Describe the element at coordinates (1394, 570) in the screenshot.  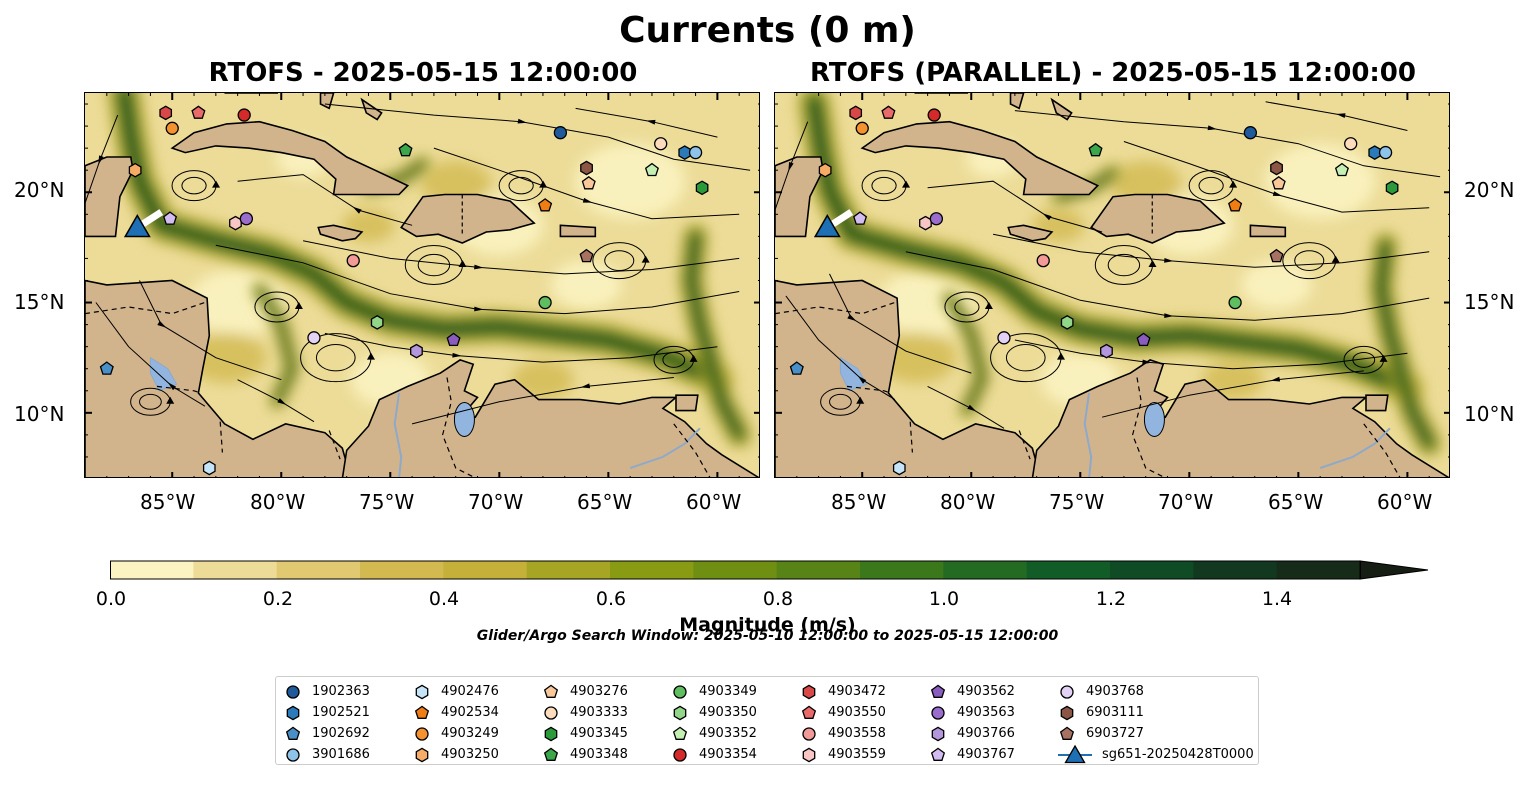
I see `colorbar-extend-arrow` at that location.